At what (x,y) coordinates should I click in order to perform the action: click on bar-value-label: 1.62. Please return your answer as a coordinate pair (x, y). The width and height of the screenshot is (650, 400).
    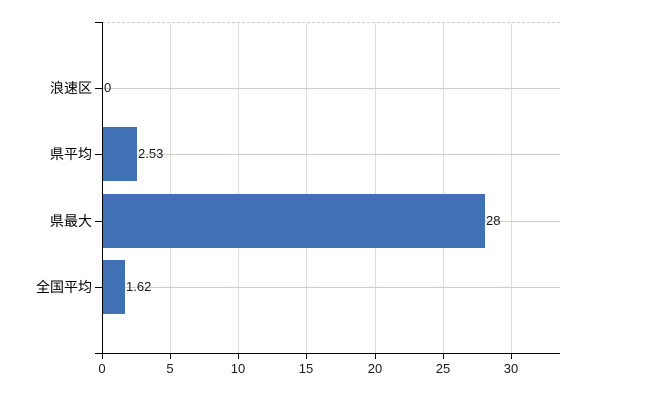
    Looking at the image, I should click on (139, 286).